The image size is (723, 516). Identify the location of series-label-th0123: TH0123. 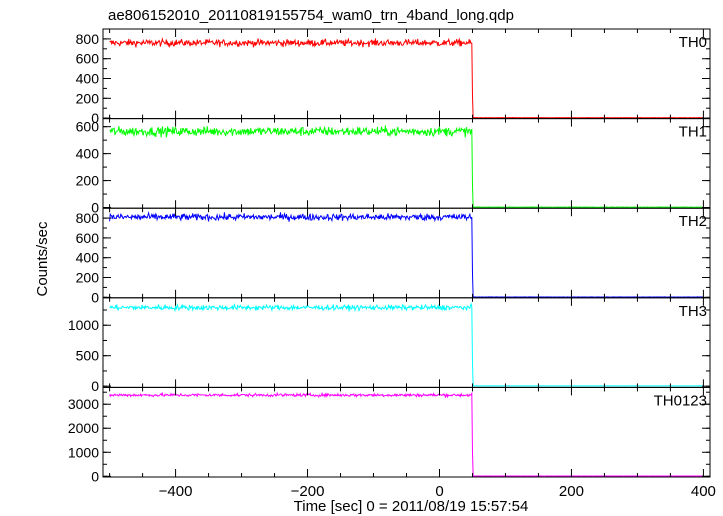
(680, 400).